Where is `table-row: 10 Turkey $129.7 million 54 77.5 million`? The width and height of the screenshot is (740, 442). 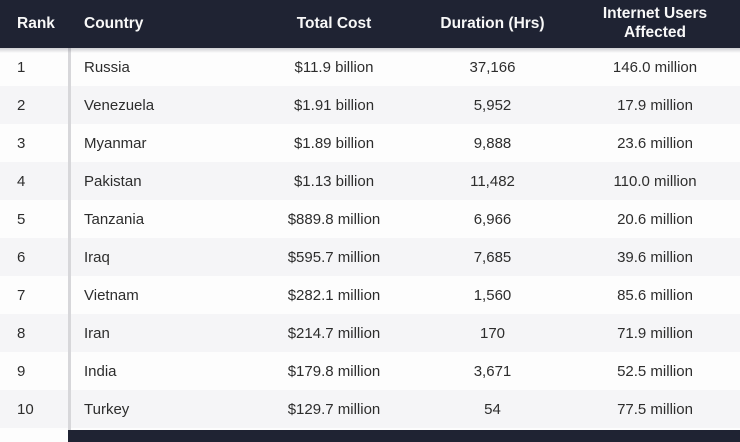 table-row: 10 Turkey $129.7 million 54 77.5 million is located at coordinates (370, 409).